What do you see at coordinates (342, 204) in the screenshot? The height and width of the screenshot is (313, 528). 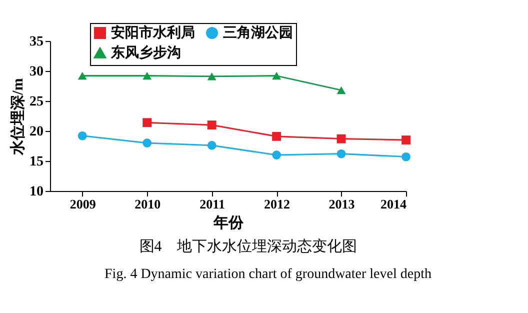 I see `x-tick-label: 2013` at bounding box center [342, 204].